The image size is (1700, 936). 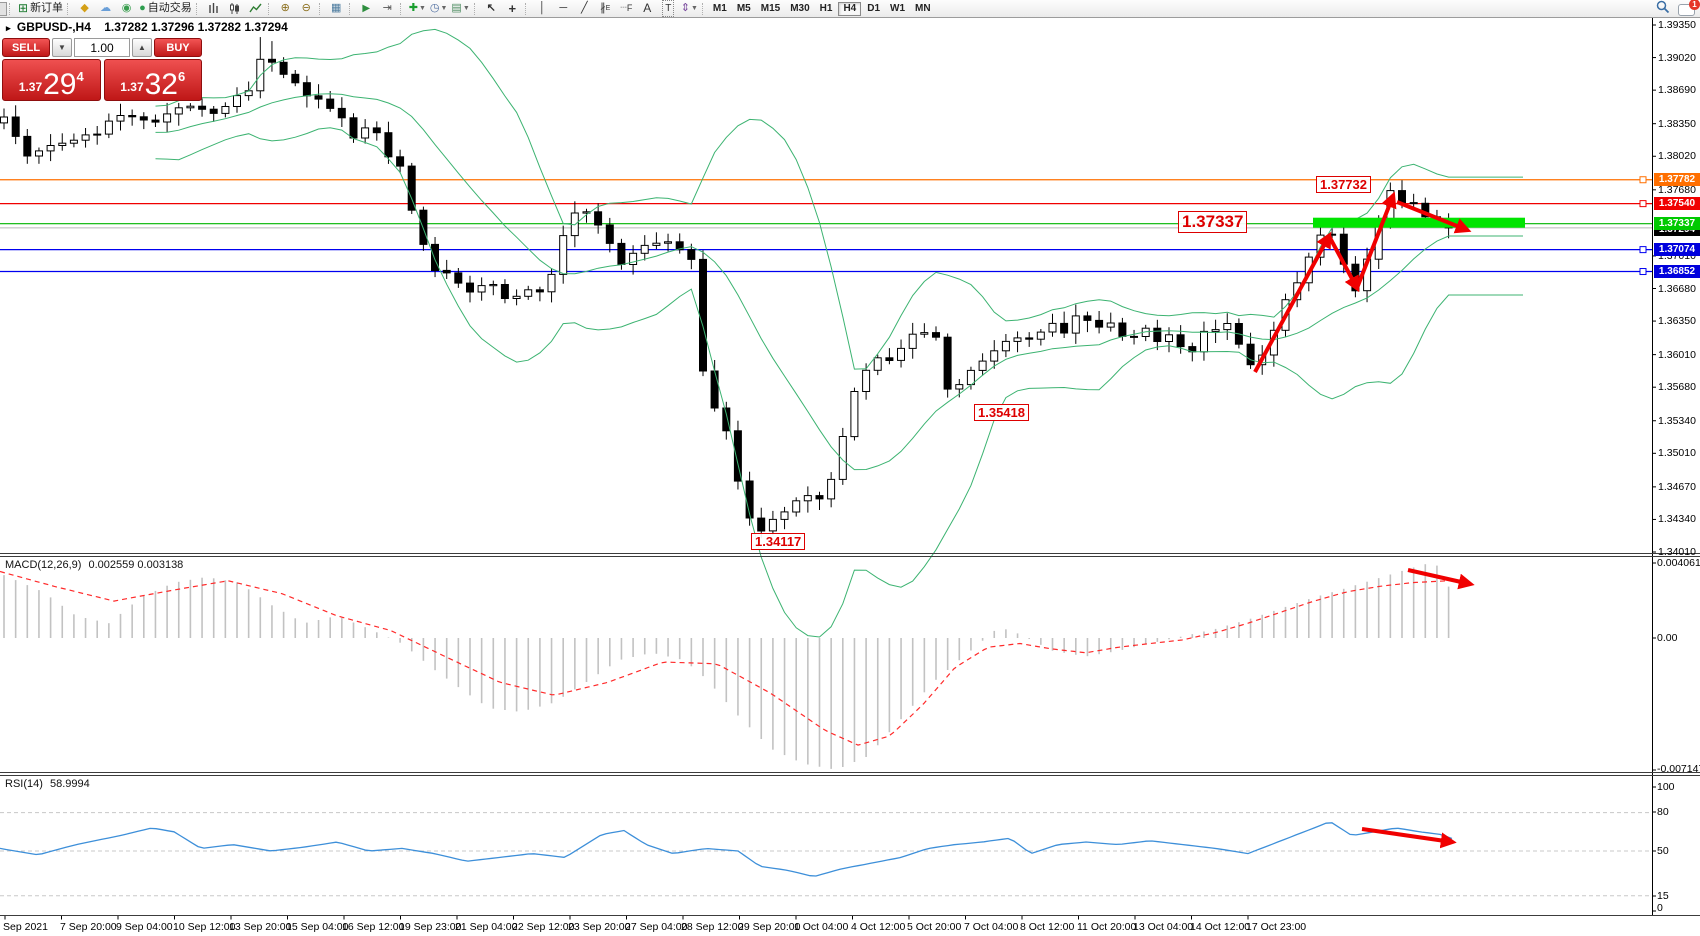 I want to click on line-chart-icon, so click(x=255, y=8).